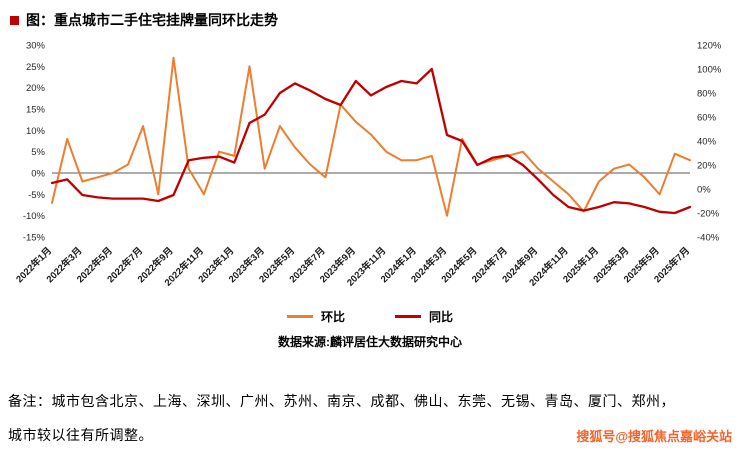 The width and height of the screenshot is (740, 454). What do you see at coordinates (707, 142) in the screenshot?
I see `right-axis-tick-label: 40%` at bounding box center [707, 142].